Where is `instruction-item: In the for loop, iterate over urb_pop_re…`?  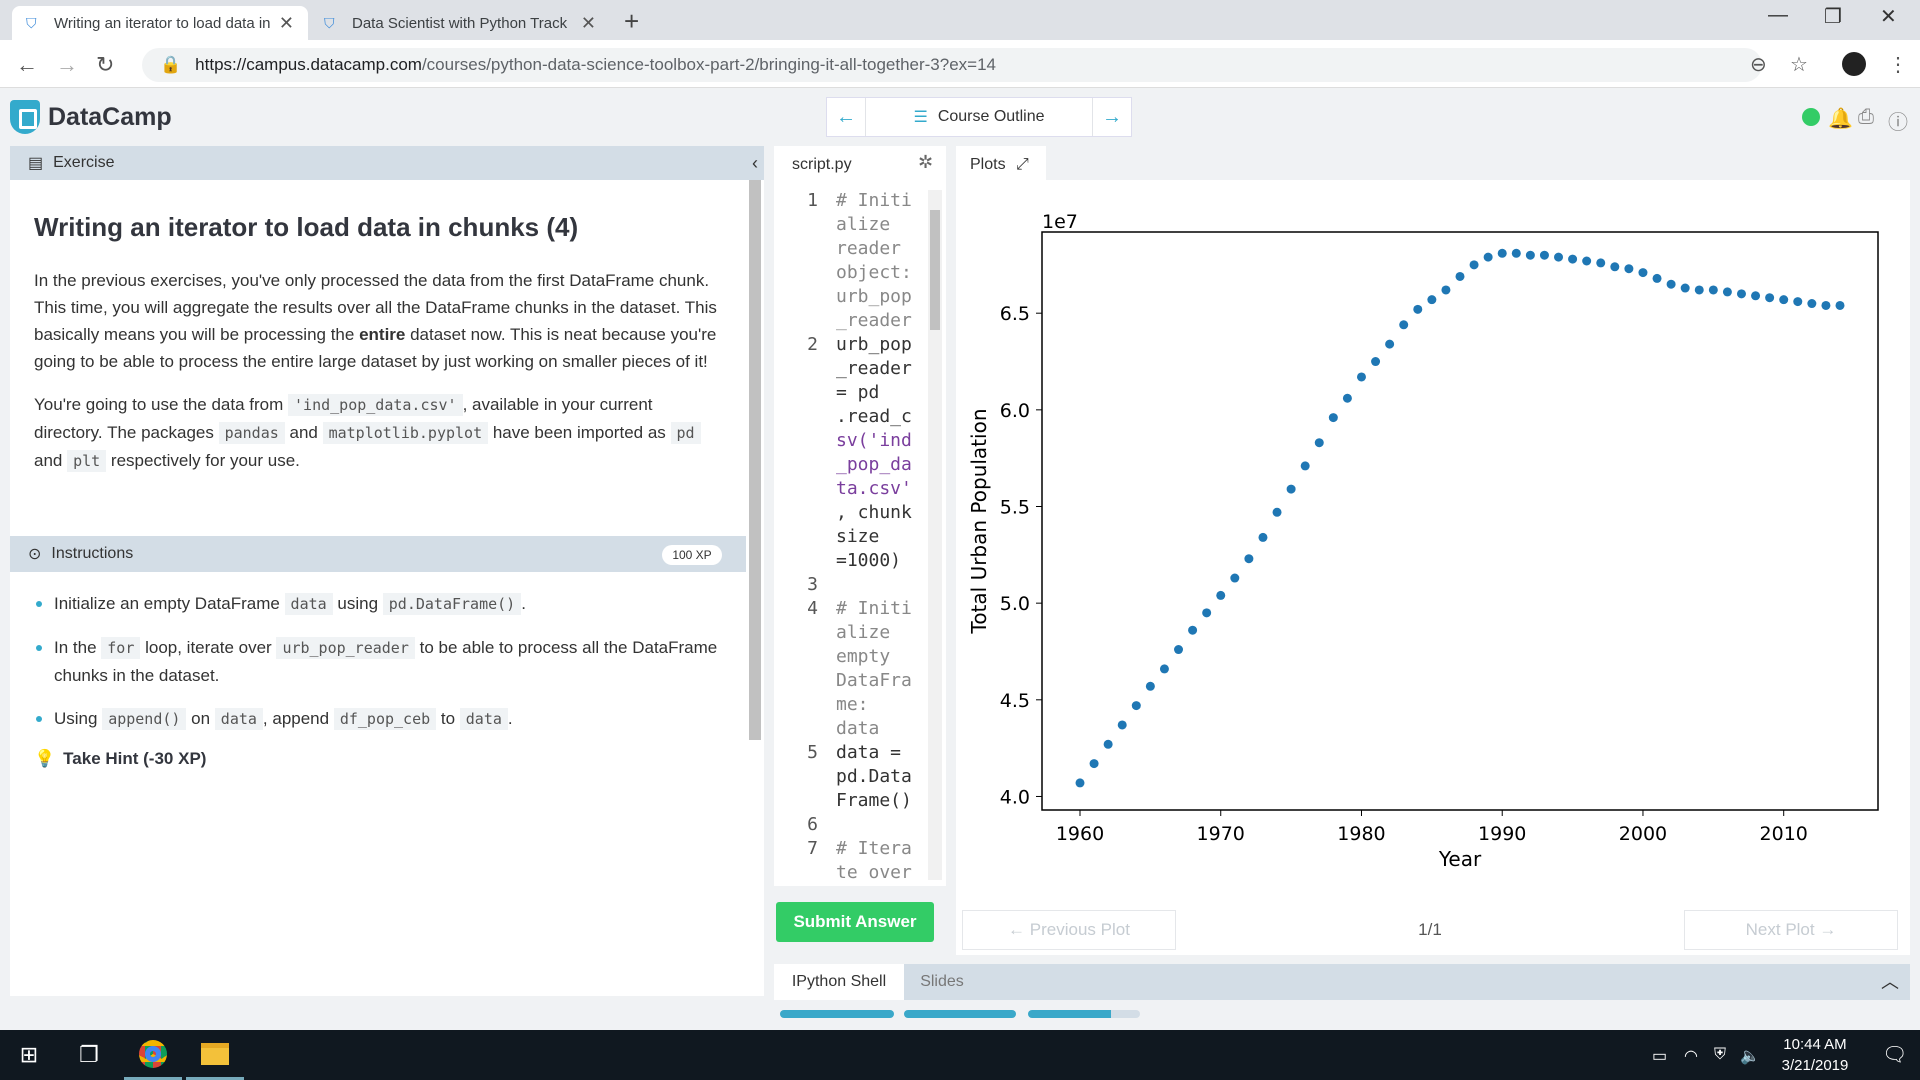
instruction-item: In the for loop, iterate over urb_pop_re… is located at coordinates (378, 661).